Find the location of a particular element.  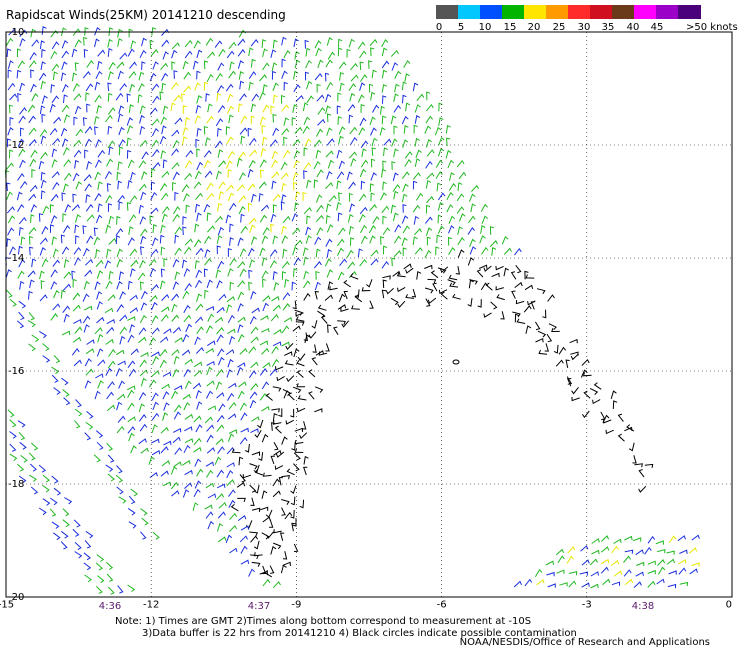

legend-label: 30 is located at coordinates (584, 27).